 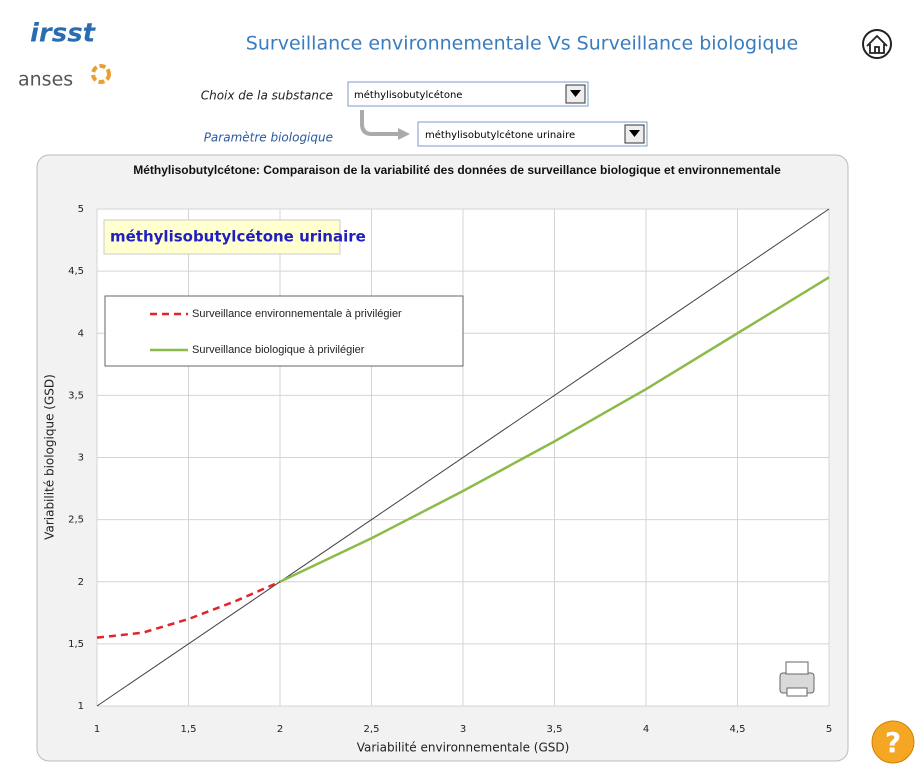 I want to click on dropdown-value: méthylisobutylcétone, so click(x=408, y=95).